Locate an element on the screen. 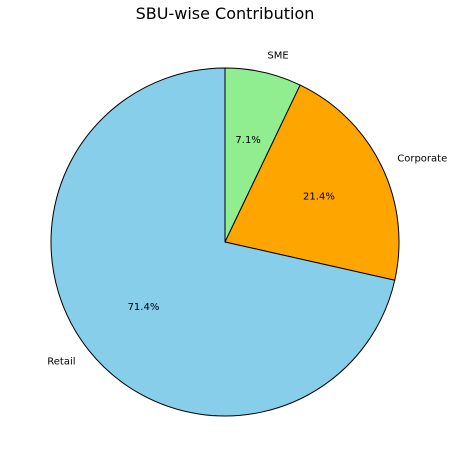  slice-percent-retail: 71.4% is located at coordinates (144, 307).